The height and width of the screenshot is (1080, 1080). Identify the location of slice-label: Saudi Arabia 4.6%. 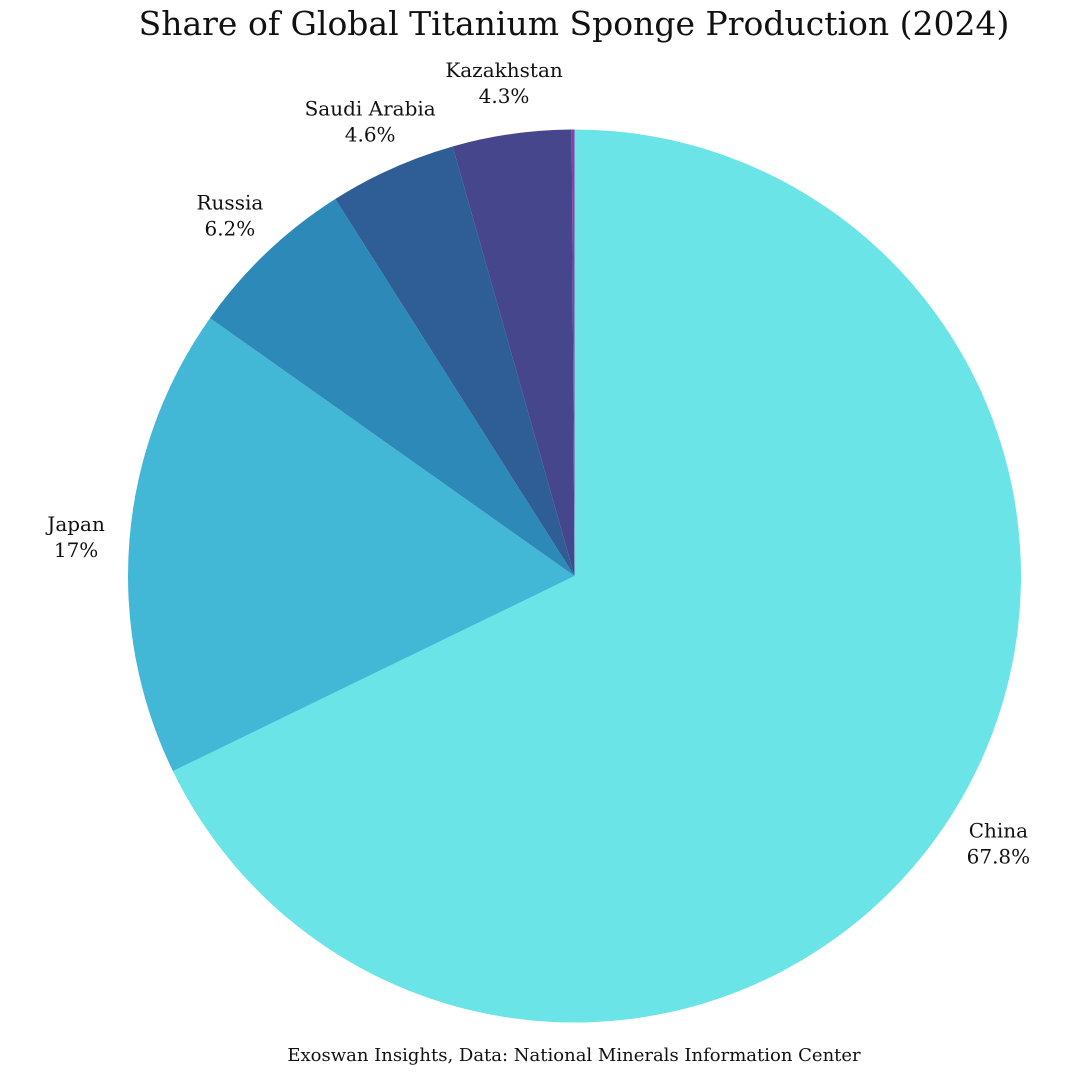
(370, 122).